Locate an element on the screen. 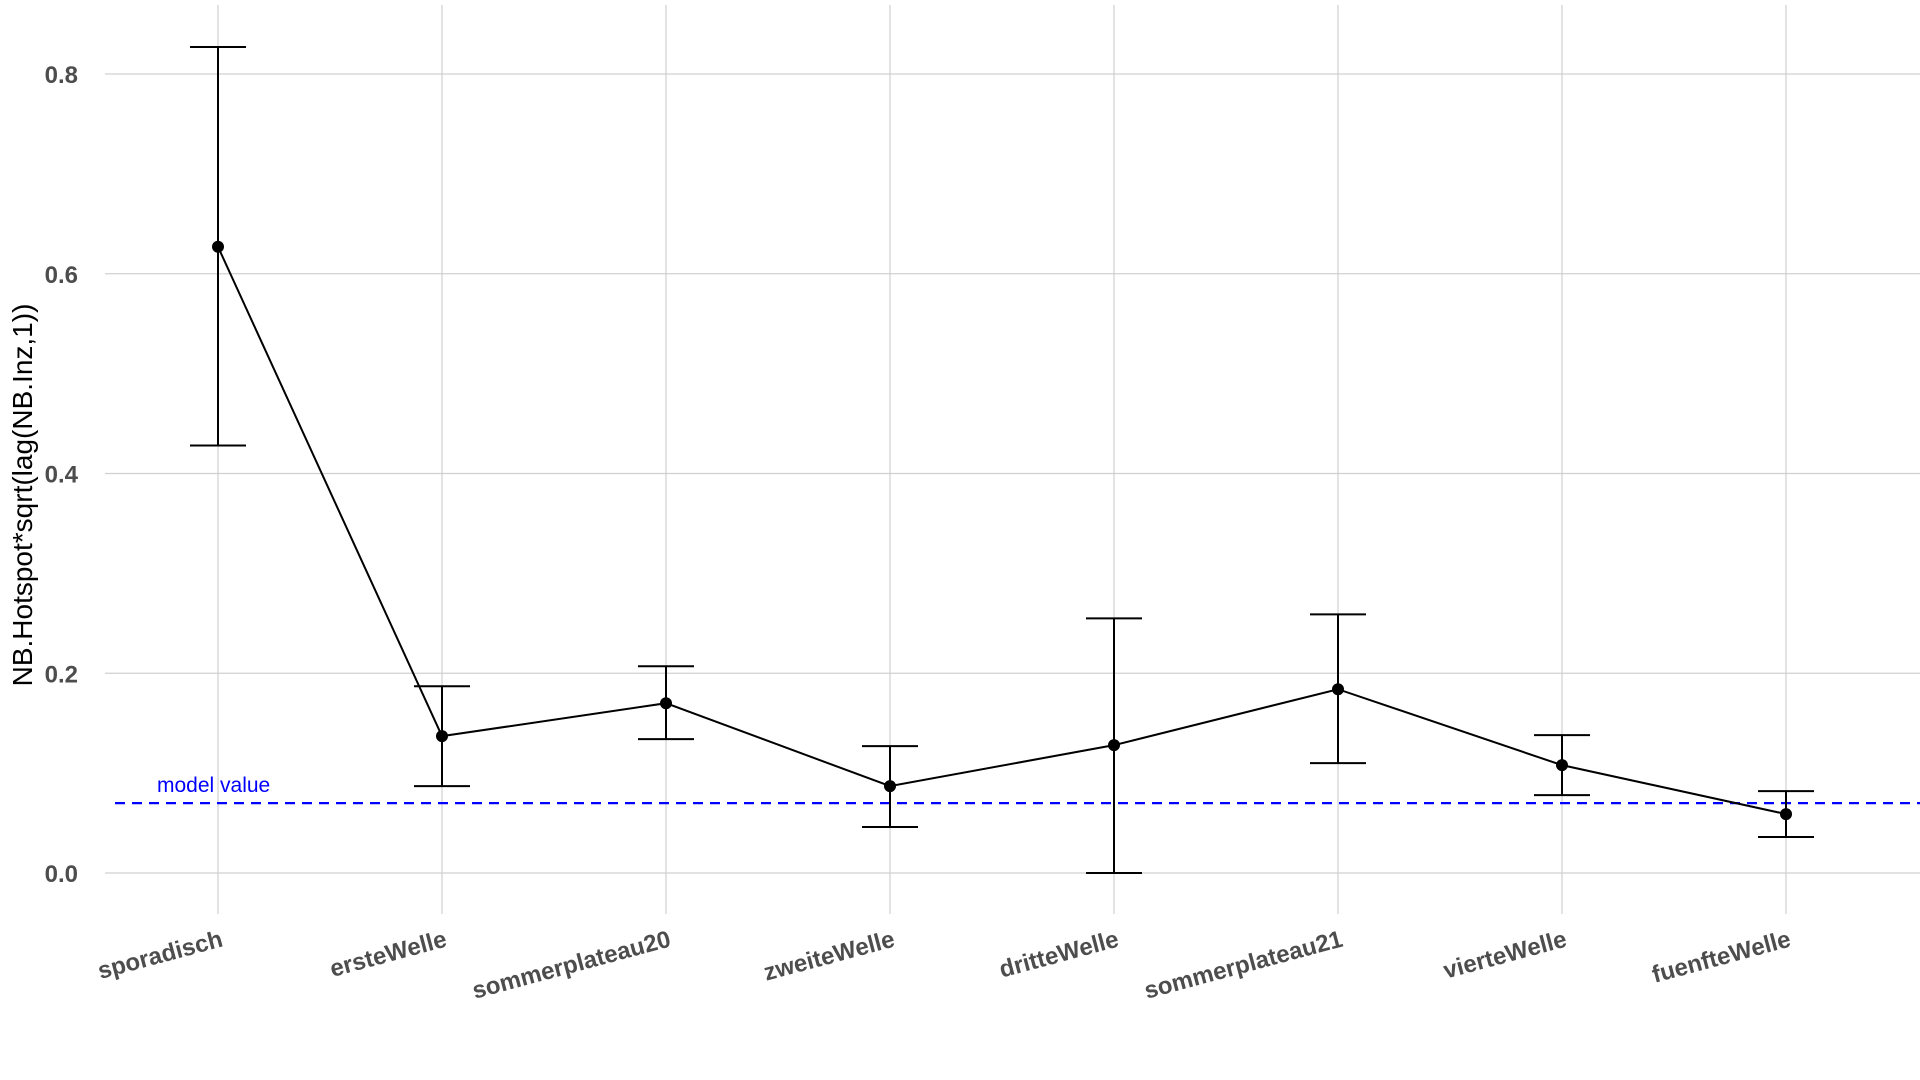 The image size is (1920, 1080). y-tick-label: 0.6 is located at coordinates (61, 275).